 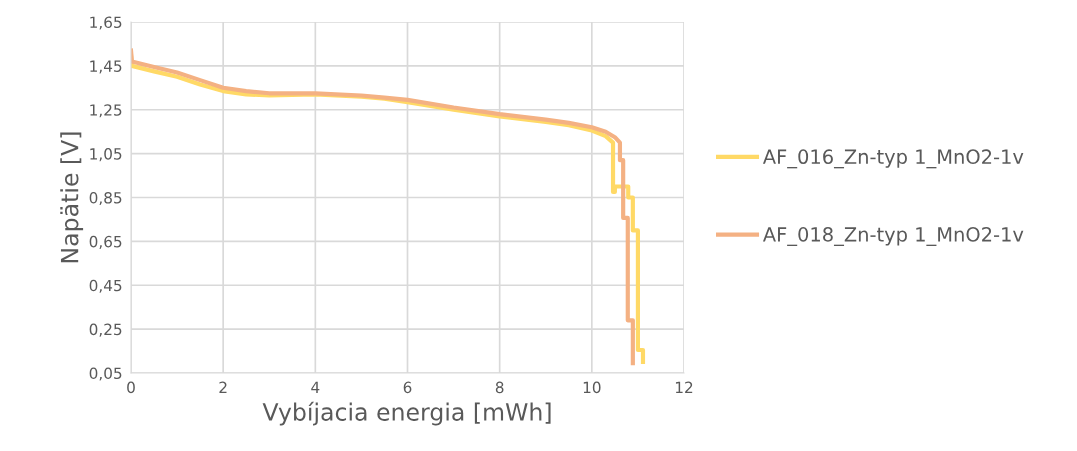 I want to click on y-tick-label: 1,05, so click(x=106, y=155).